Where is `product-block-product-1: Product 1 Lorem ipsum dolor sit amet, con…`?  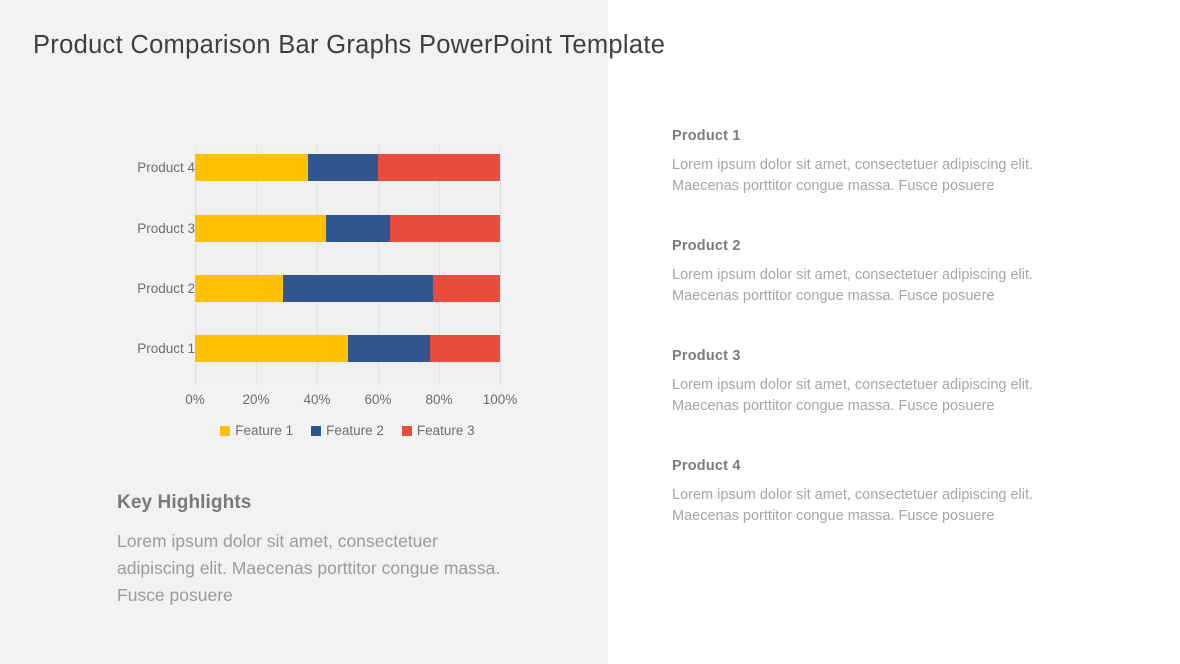 product-block-product-1: Product 1 Lorem ipsum dolor sit amet, con… is located at coordinates (882, 162).